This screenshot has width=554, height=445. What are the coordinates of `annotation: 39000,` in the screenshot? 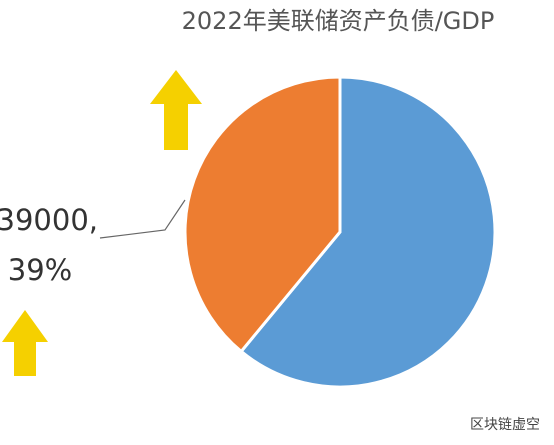 It's located at (49, 220).